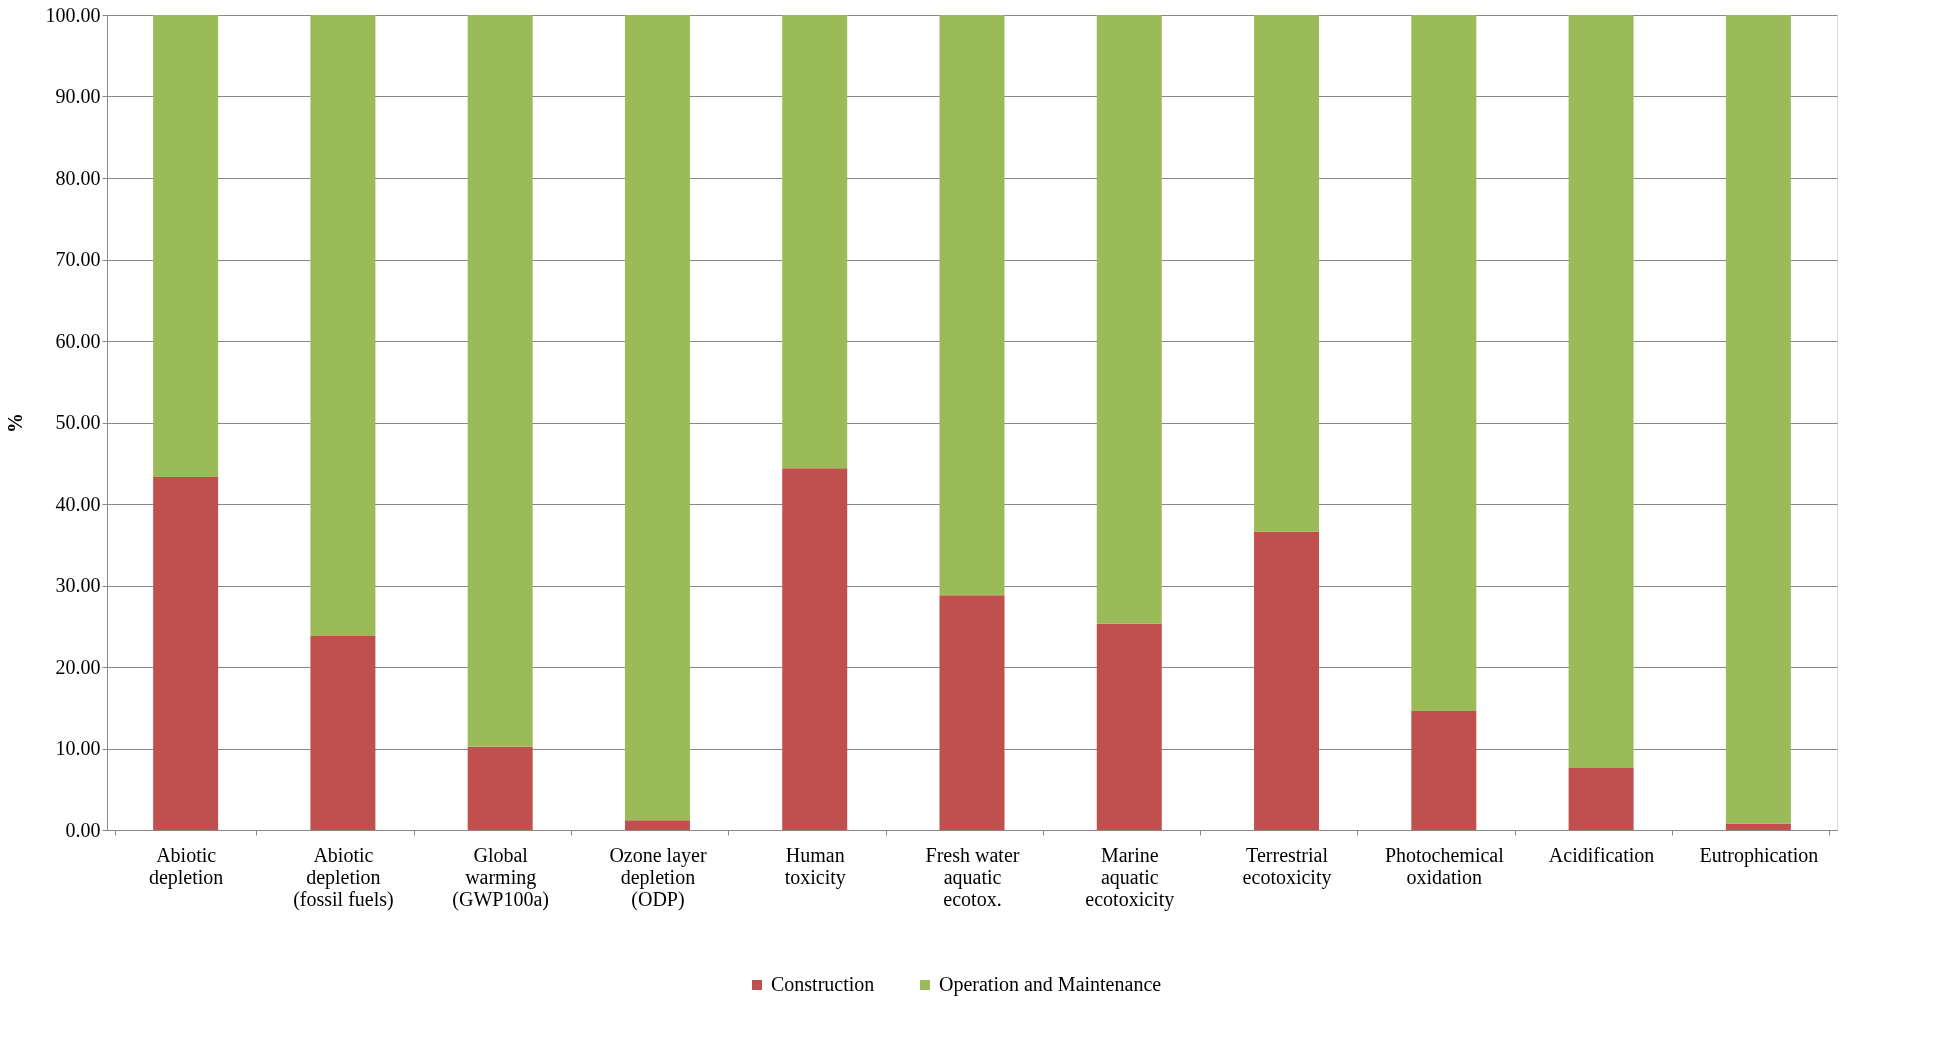 Image resolution: width=1953 pixels, height=1039 pixels. I want to click on x-tick-label: Abiotic depletion (fossil fuels), so click(343, 877).